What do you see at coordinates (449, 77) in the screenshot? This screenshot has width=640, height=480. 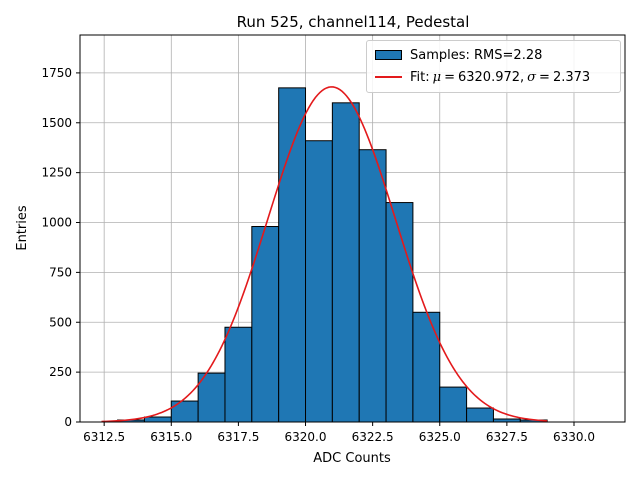 I see `fit-mu-equals: =` at bounding box center [449, 77].